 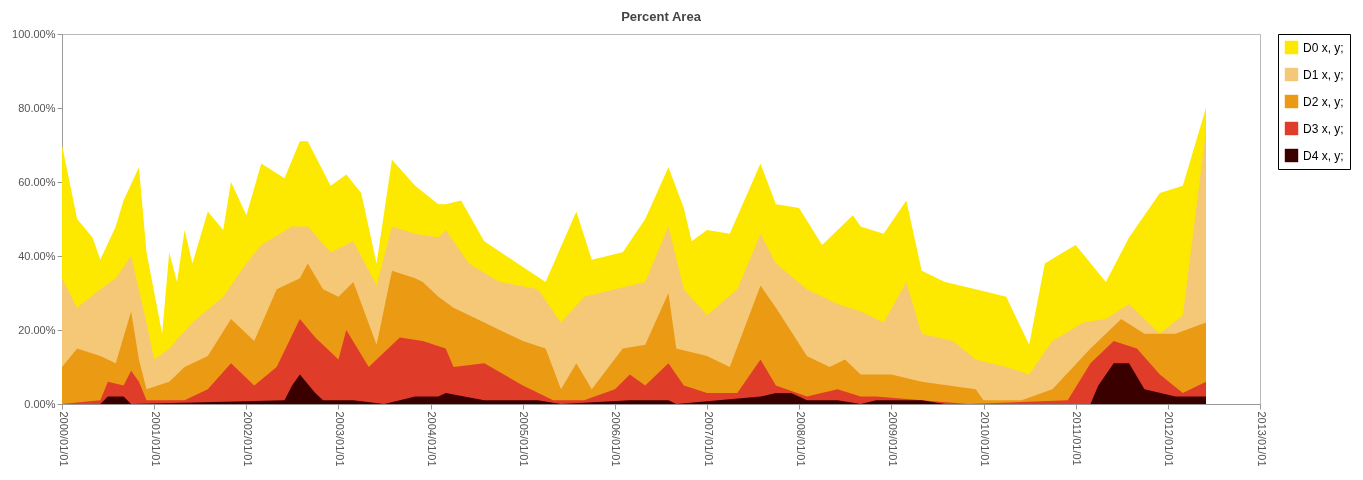 I want to click on legend-label: D0 x, y;, so click(x=1323, y=47).